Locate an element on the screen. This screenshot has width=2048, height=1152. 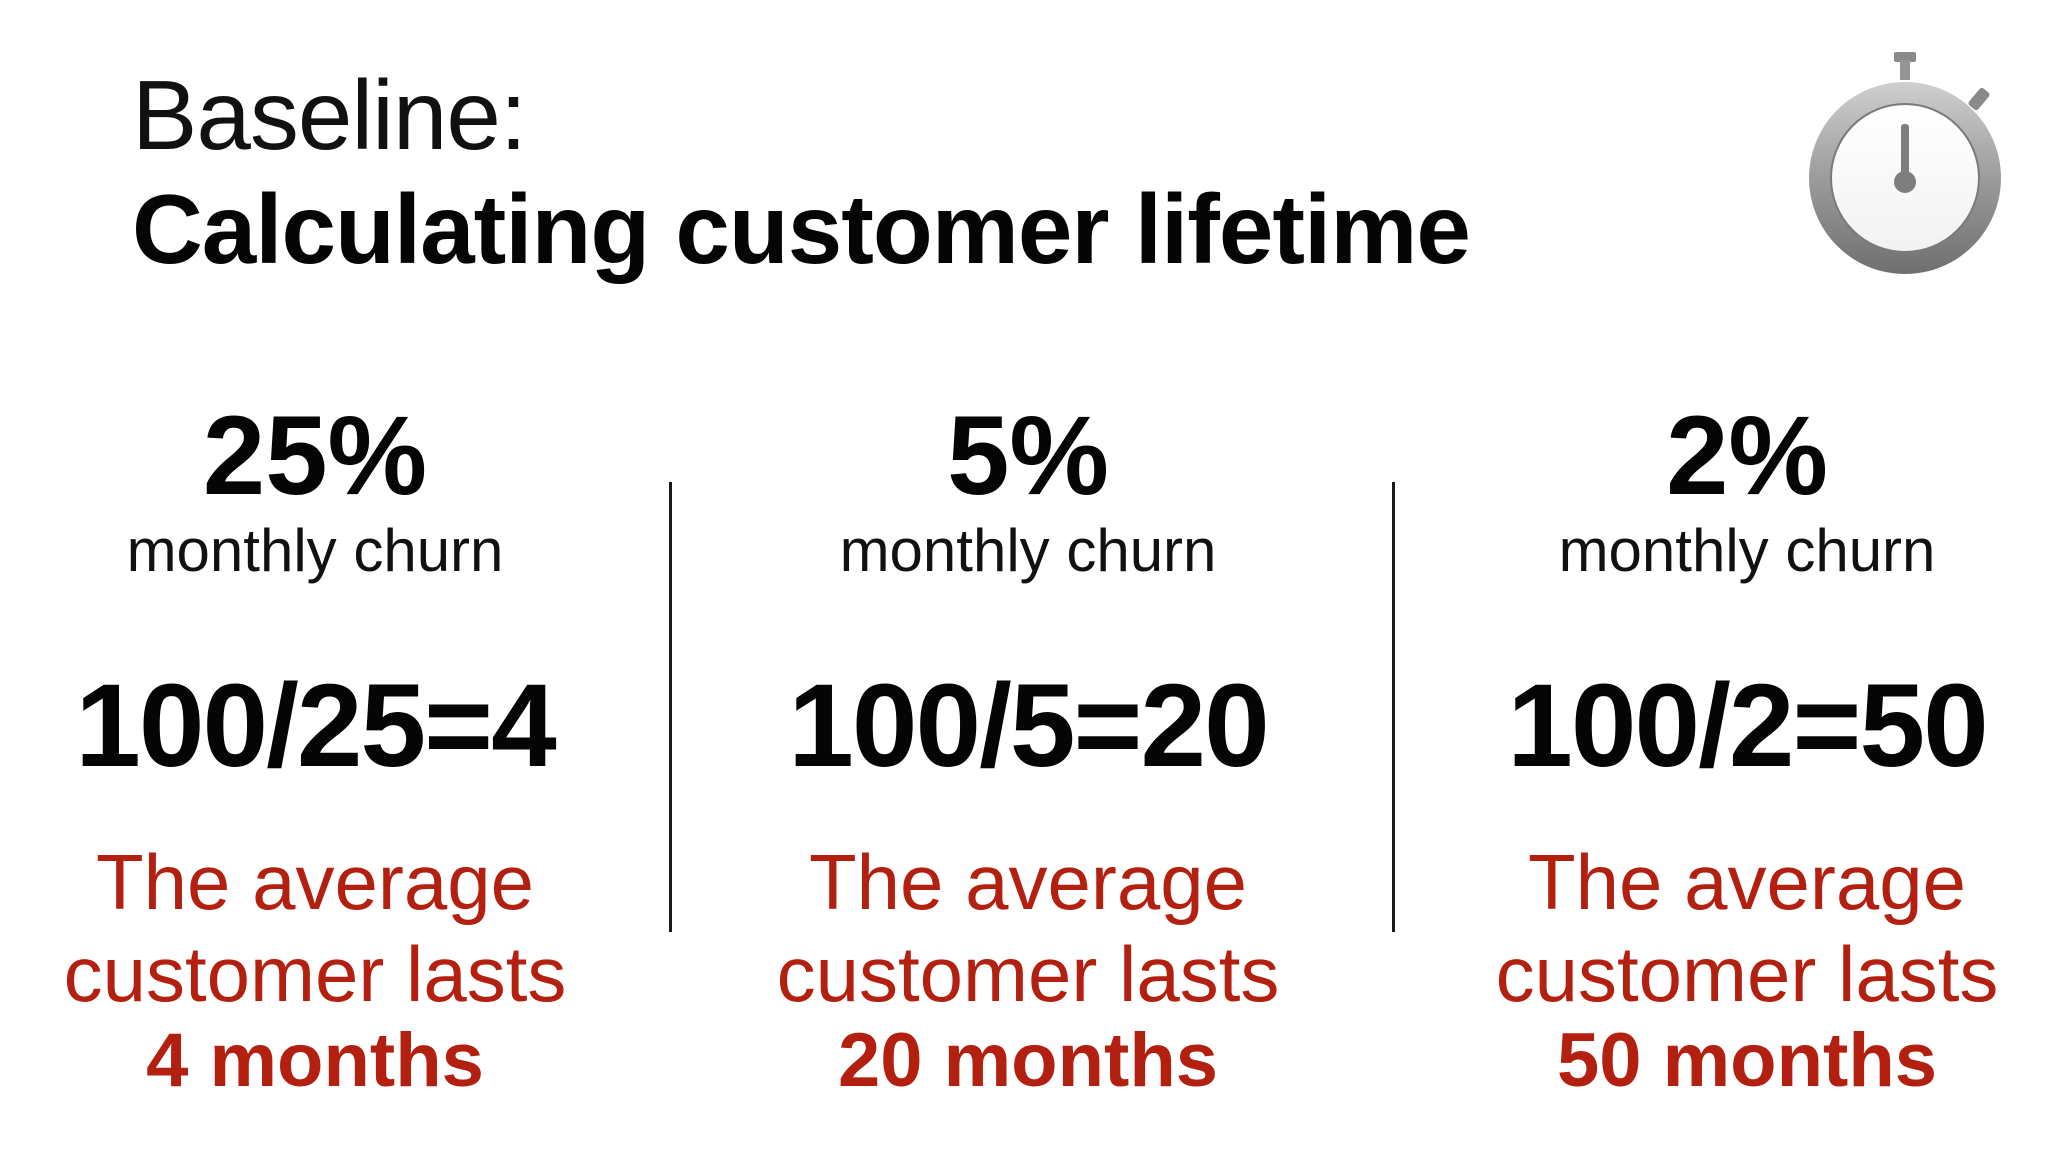
result-months: 20 months is located at coordinates (1028, 1060).